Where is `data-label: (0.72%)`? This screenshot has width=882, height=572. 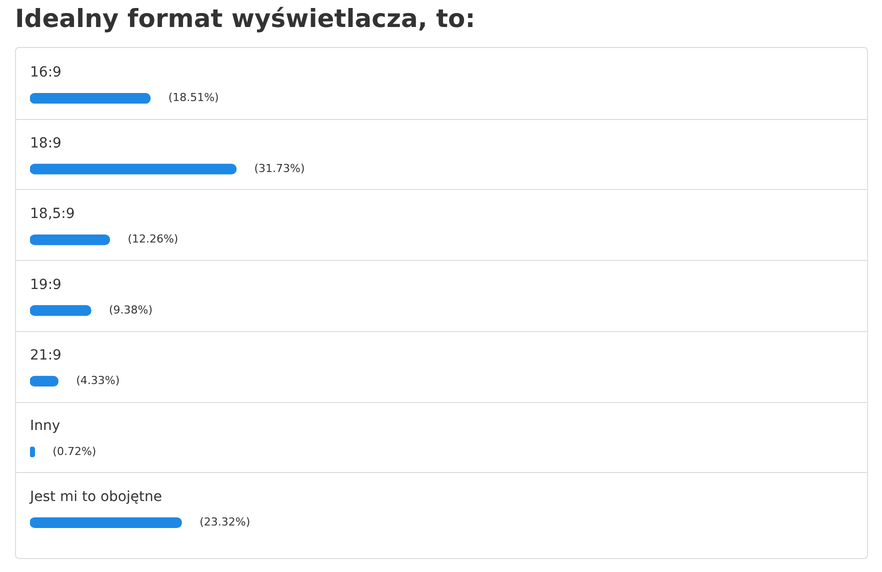
data-label: (0.72%) is located at coordinates (74, 451).